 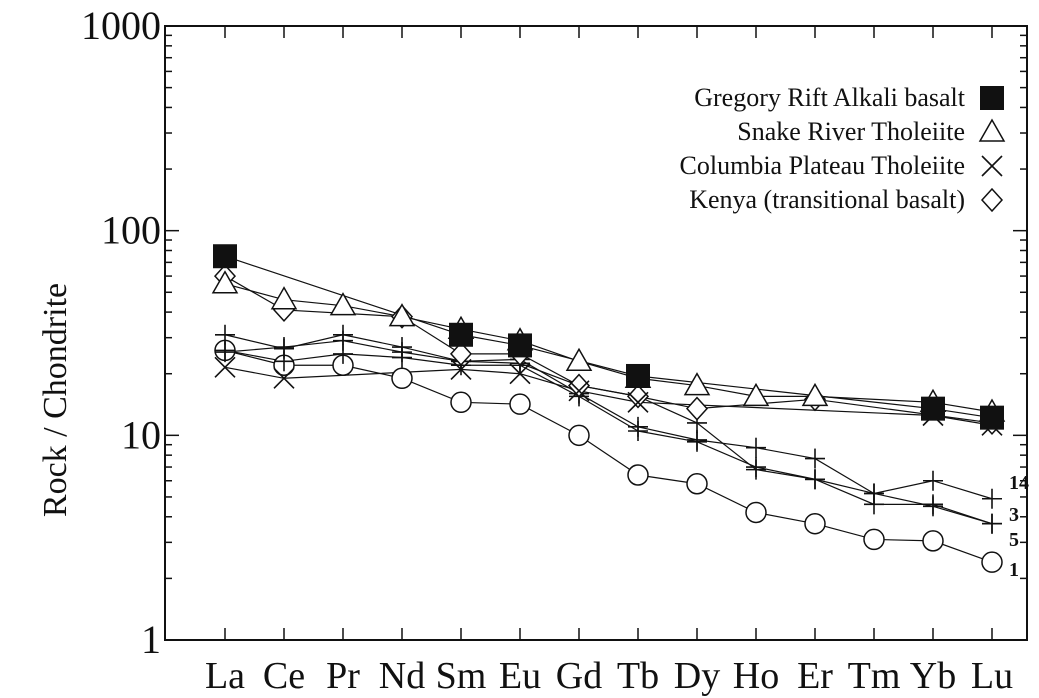 What do you see at coordinates (827, 199) in the screenshot?
I see `legend-label: Kenya (transitional basalt)` at bounding box center [827, 199].